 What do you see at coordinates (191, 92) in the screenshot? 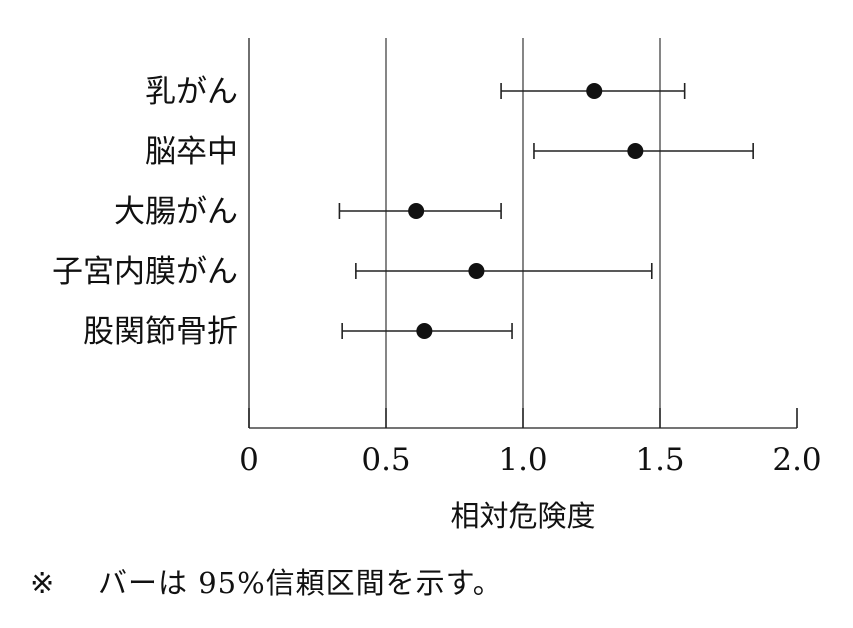
I see `category-label: 乳がん` at bounding box center [191, 92].